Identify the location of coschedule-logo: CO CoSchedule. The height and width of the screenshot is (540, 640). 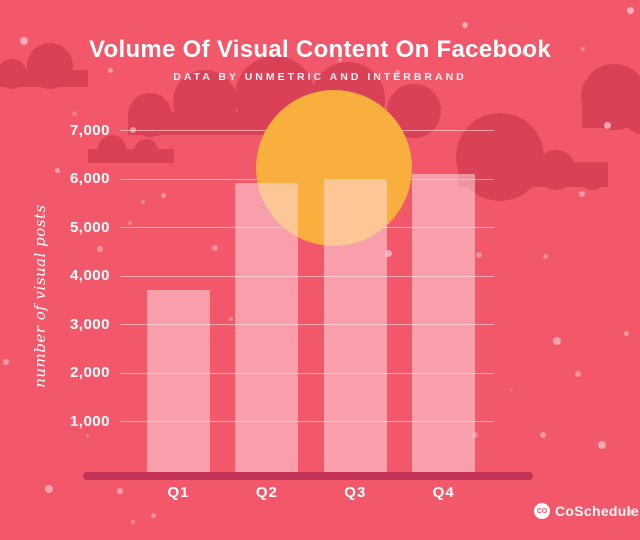
(586, 511).